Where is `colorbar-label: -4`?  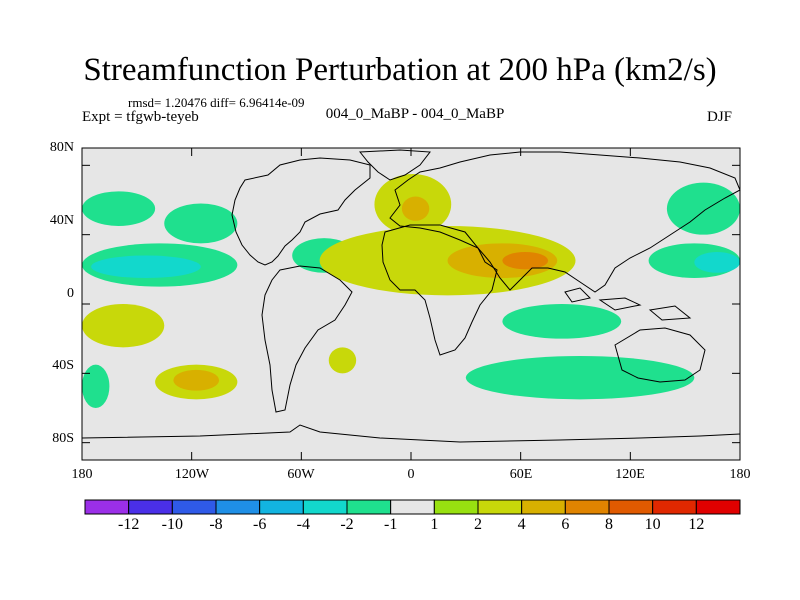 colorbar-label: -4 is located at coordinates (303, 524).